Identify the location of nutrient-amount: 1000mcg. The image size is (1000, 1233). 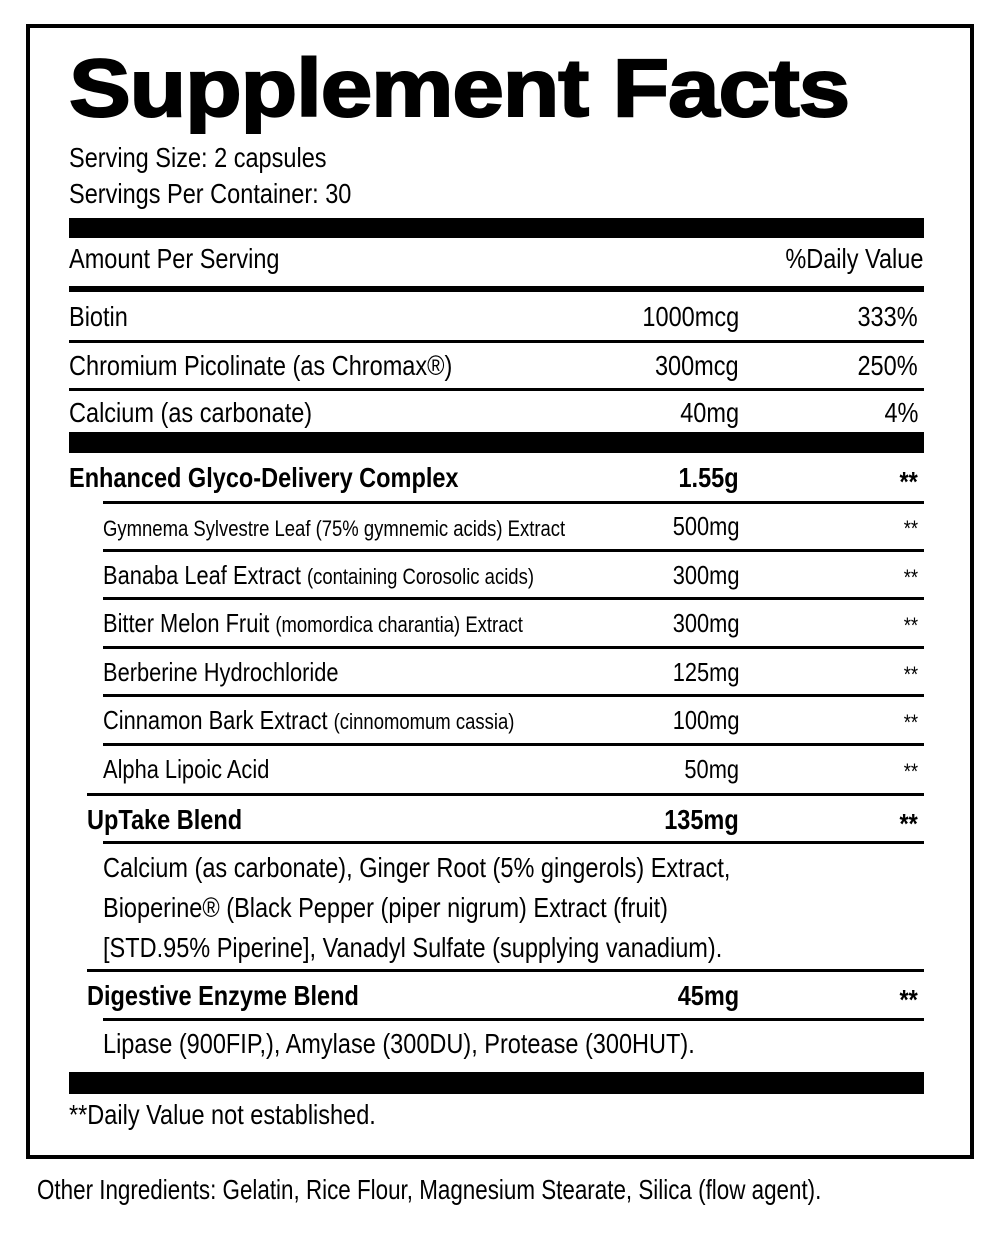
(690, 316).